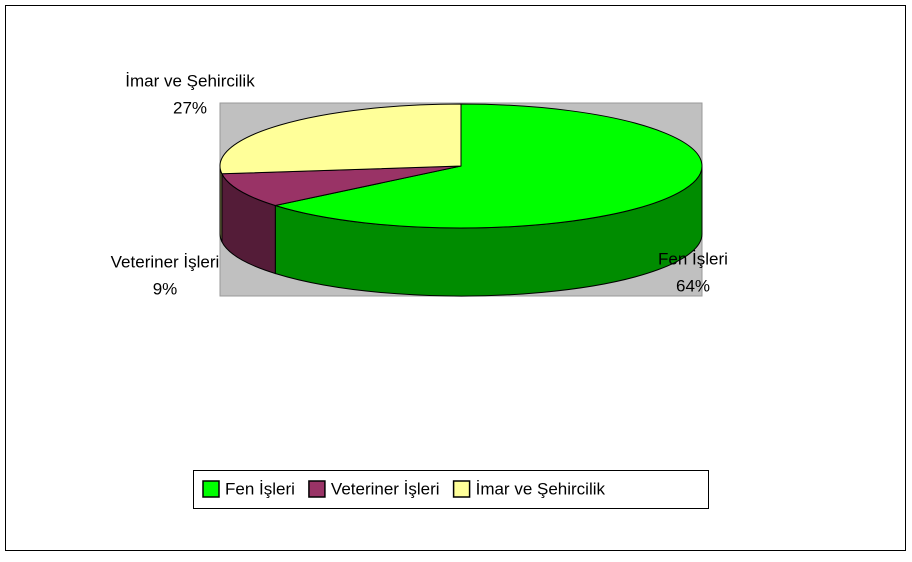 The width and height of the screenshot is (912, 562). Describe the element at coordinates (165, 288) in the screenshot. I see `slice-value-label: 9%` at that location.